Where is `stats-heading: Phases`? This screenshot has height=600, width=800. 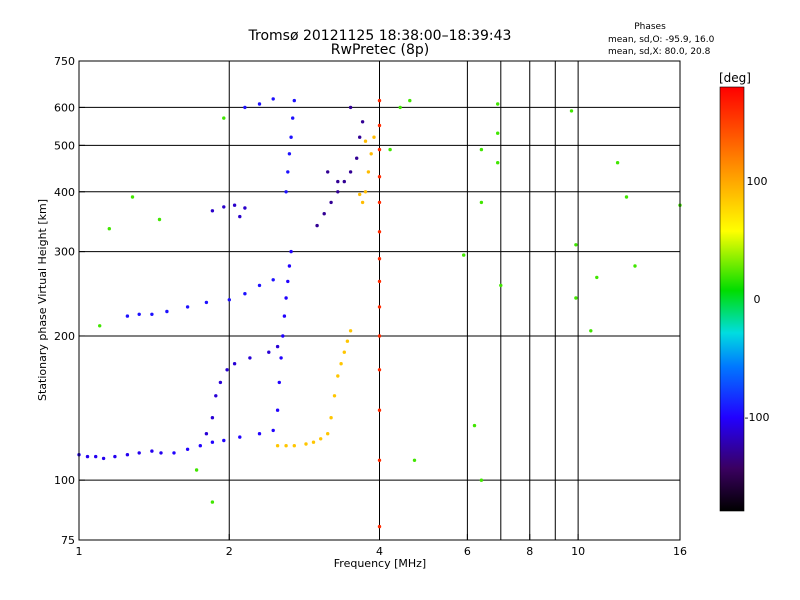
stats-heading: Phases is located at coordinates (650, 27).